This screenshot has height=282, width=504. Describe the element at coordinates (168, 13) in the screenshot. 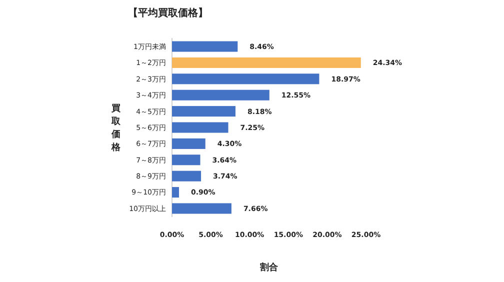

I see `chart-title: 【平均買取価格】` at that location.